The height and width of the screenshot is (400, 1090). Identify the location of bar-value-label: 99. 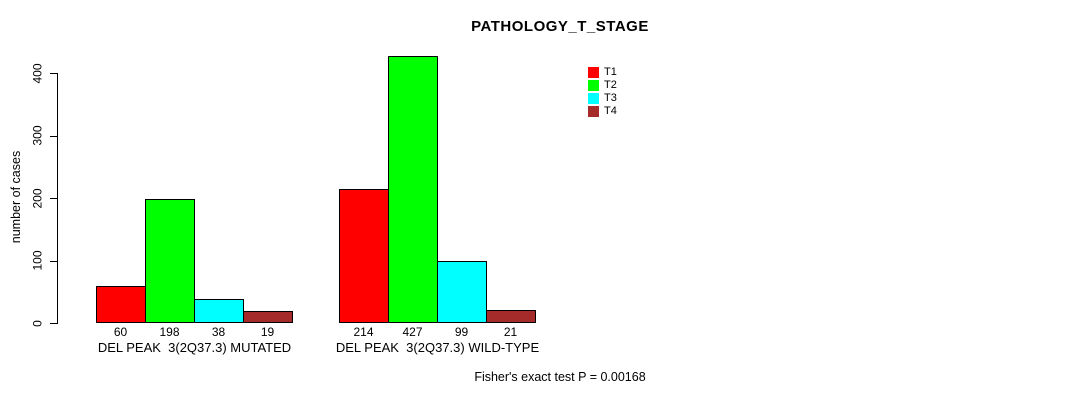
(461, 332).